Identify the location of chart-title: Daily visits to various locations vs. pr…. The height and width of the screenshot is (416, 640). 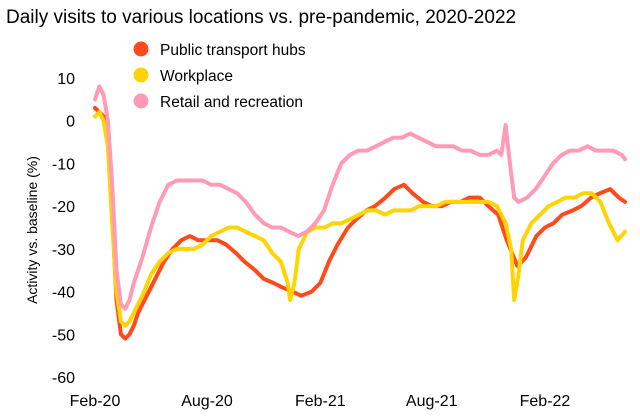
(261, 17).